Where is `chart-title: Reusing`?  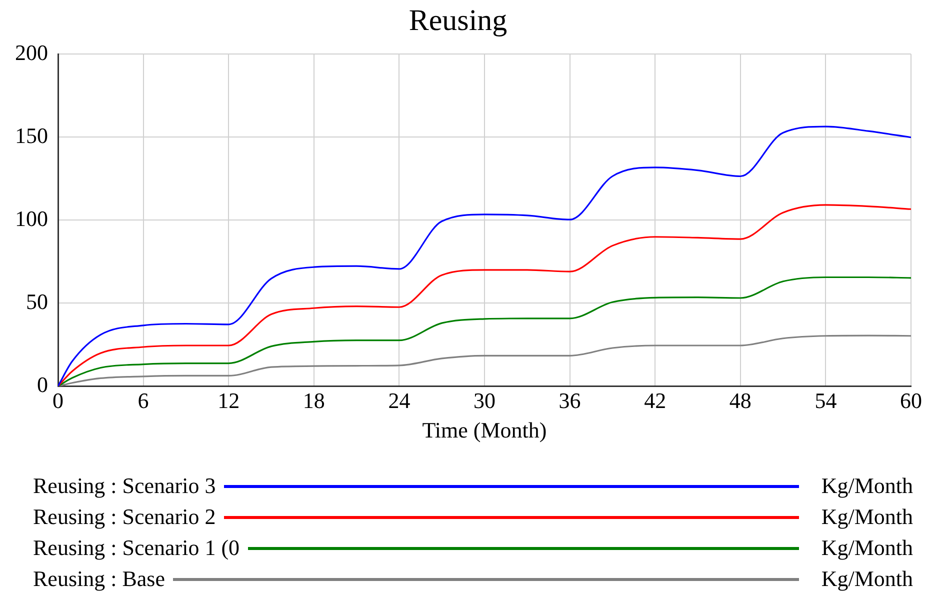 chart-title: Reusing is located at coordinates (458, 20).